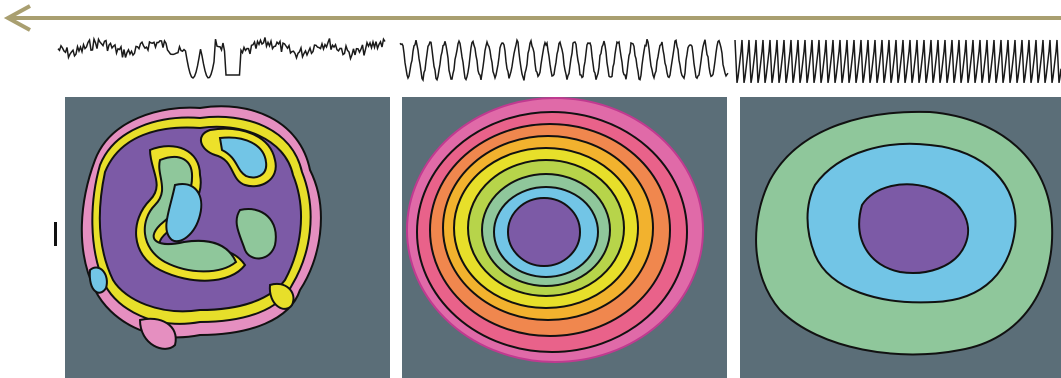 Image resolution: width=1061 pixels, height=378 pixels. I want to click on traces, so click(559, 60).